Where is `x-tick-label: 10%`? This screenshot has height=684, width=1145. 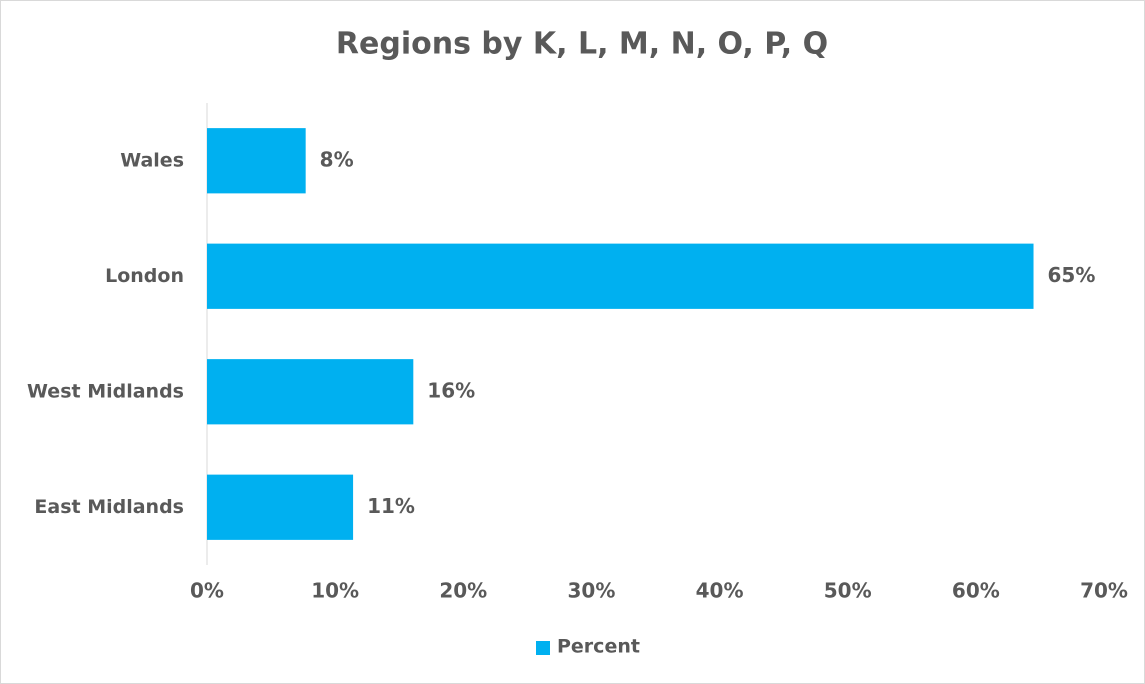 x-tick-label: 10% is located at coordinates (335, 591).